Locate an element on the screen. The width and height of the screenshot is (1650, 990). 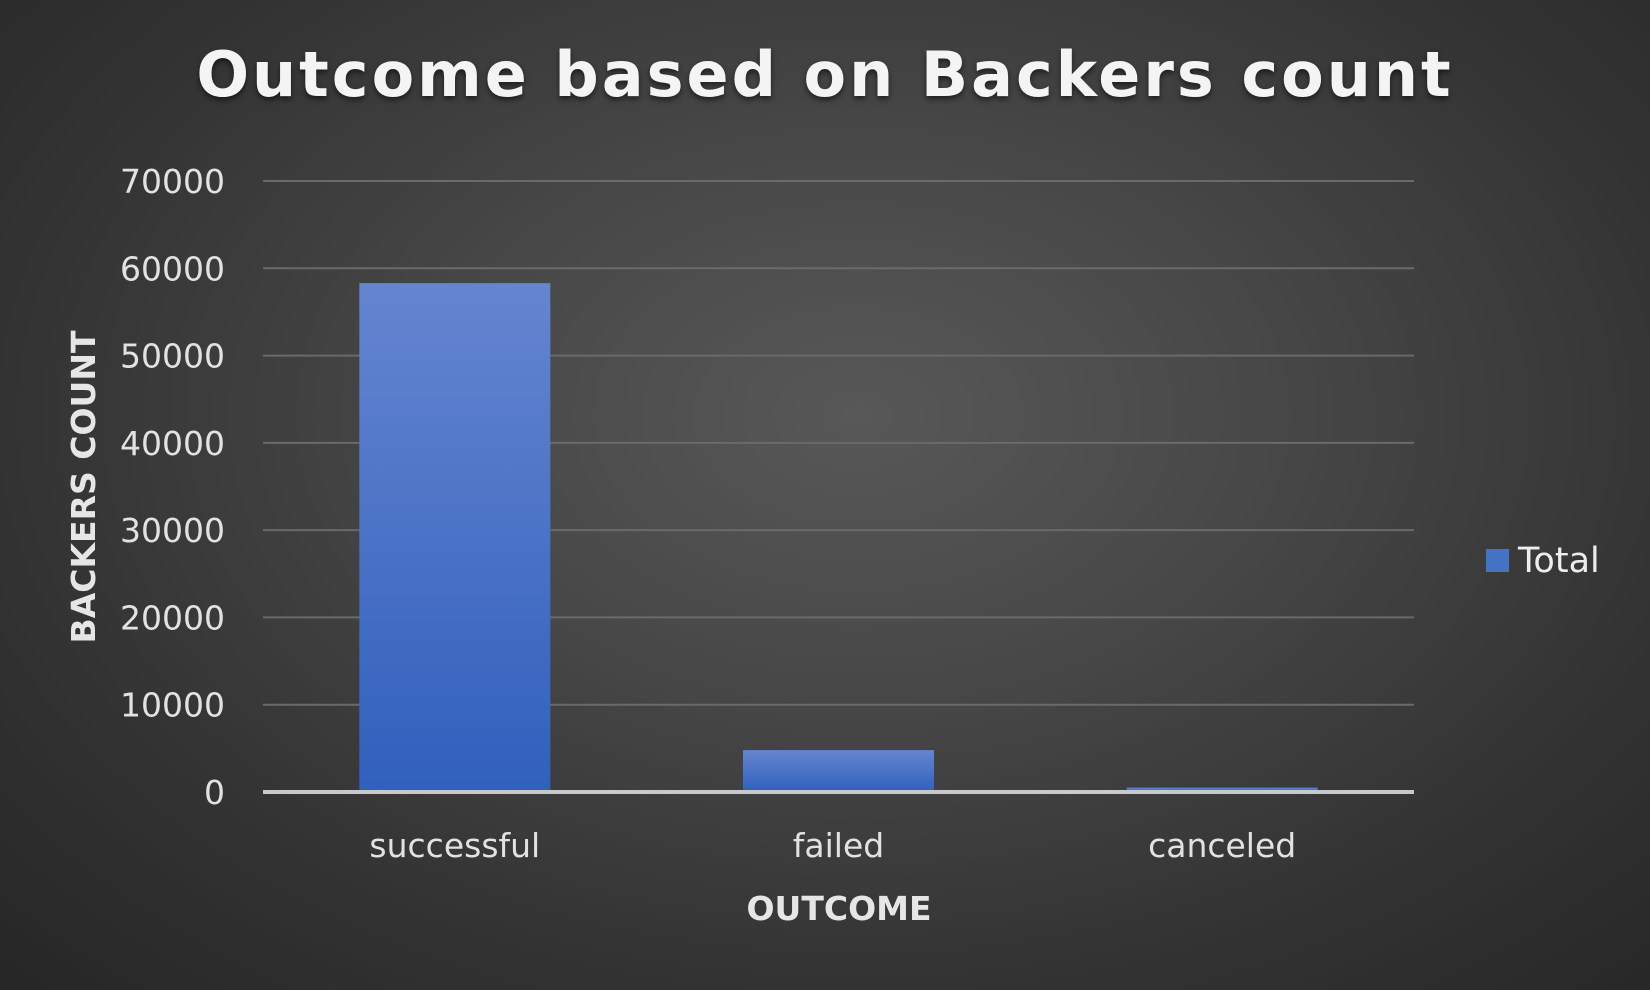
y-tick-label: 0 is located at coordinates (214, 792).